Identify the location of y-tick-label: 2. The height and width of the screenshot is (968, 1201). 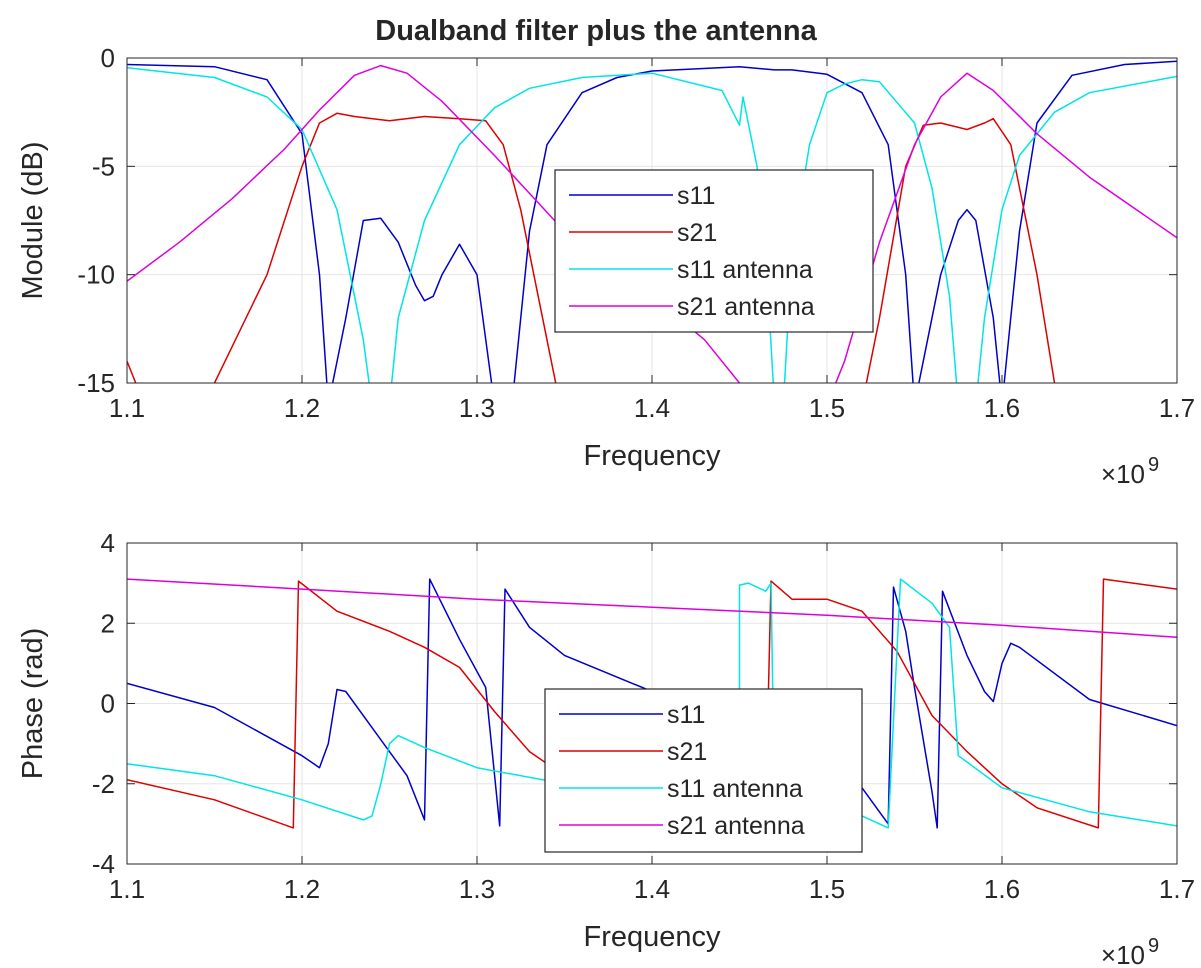
(108, 623).